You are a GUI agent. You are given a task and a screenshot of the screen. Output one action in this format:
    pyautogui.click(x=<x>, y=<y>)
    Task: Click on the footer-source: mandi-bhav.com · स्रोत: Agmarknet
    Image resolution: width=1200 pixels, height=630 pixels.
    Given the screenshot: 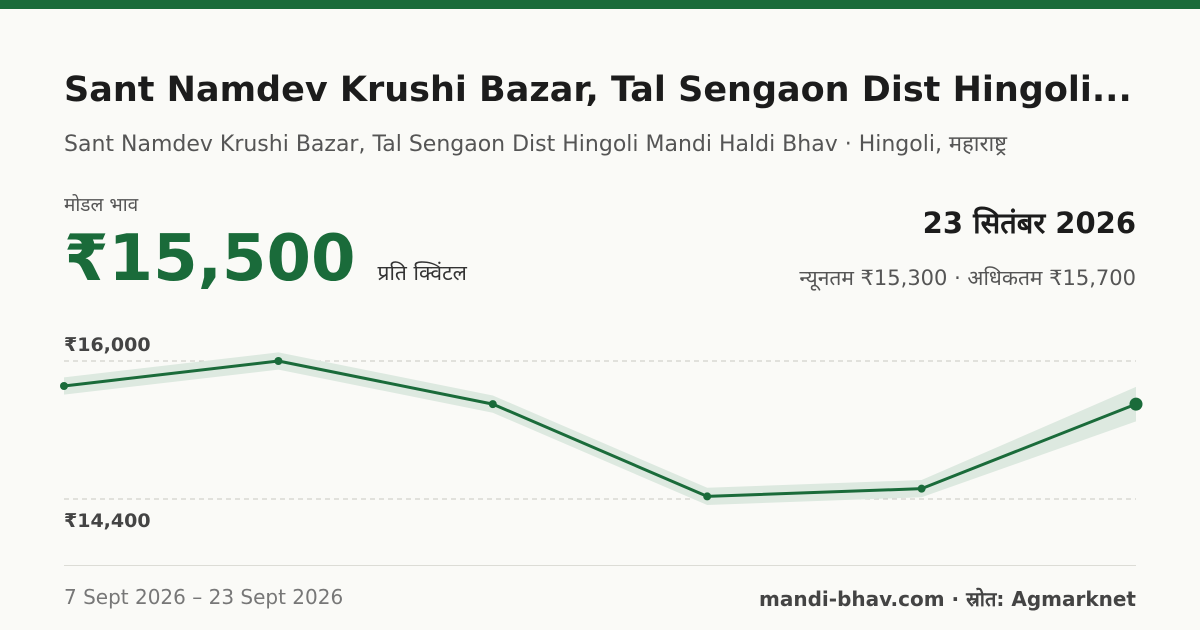 What is the action you would take?
    pyautogui.click(x=947, y=599)
    